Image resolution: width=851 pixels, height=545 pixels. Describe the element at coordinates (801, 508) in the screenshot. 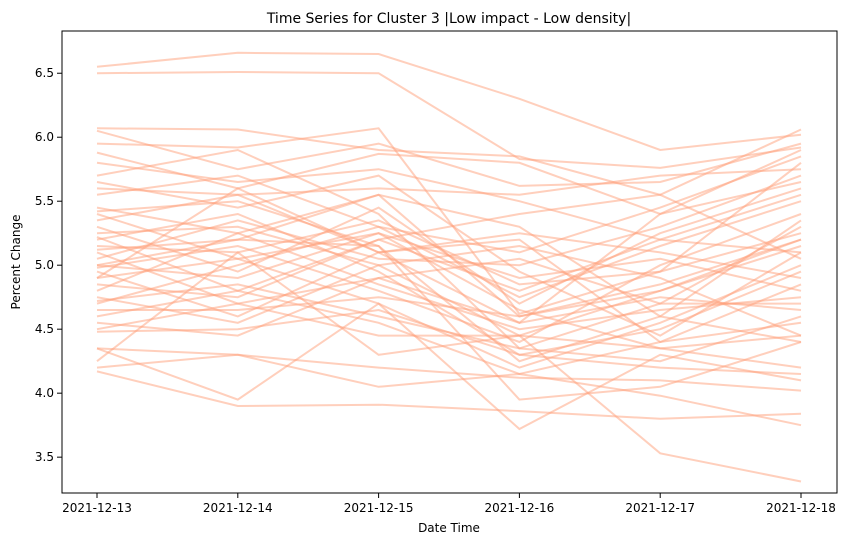

I see `x-tick-label: 2021-12-18` at that location.